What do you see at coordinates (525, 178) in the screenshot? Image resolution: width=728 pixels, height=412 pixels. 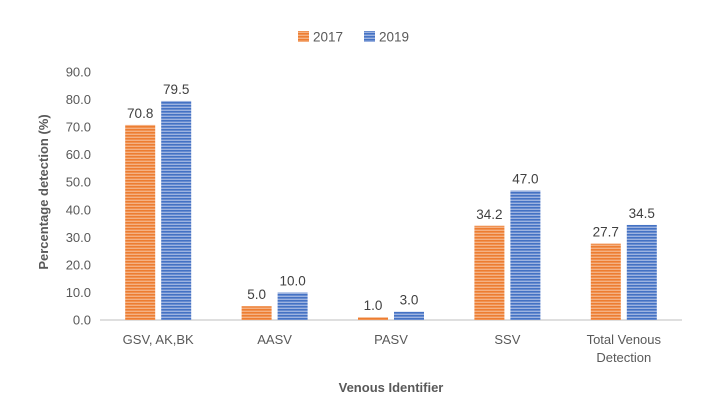 I see `data-label-2019-3: 47.0` at bounding box center [525, 178].